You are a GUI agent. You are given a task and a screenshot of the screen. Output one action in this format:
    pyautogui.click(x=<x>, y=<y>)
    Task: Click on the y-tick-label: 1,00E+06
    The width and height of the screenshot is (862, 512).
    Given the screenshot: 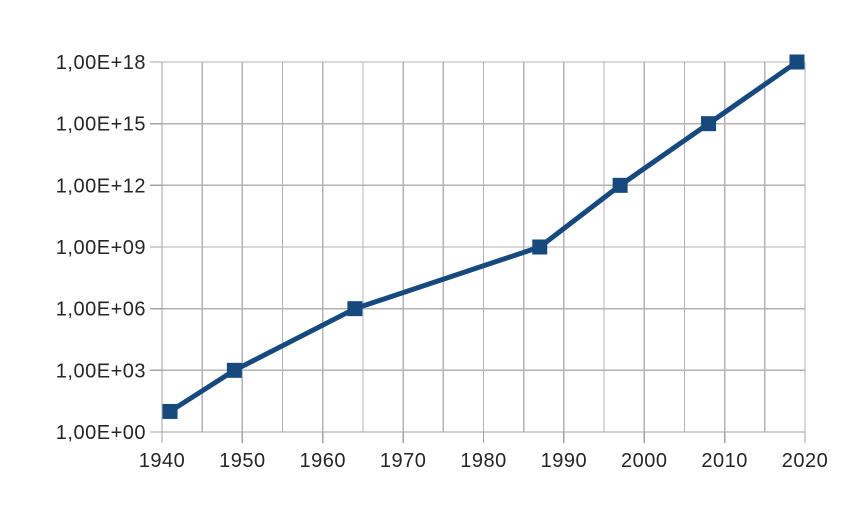 What is the action you would take?
    pyautogui.click(x=101, y=310)
    